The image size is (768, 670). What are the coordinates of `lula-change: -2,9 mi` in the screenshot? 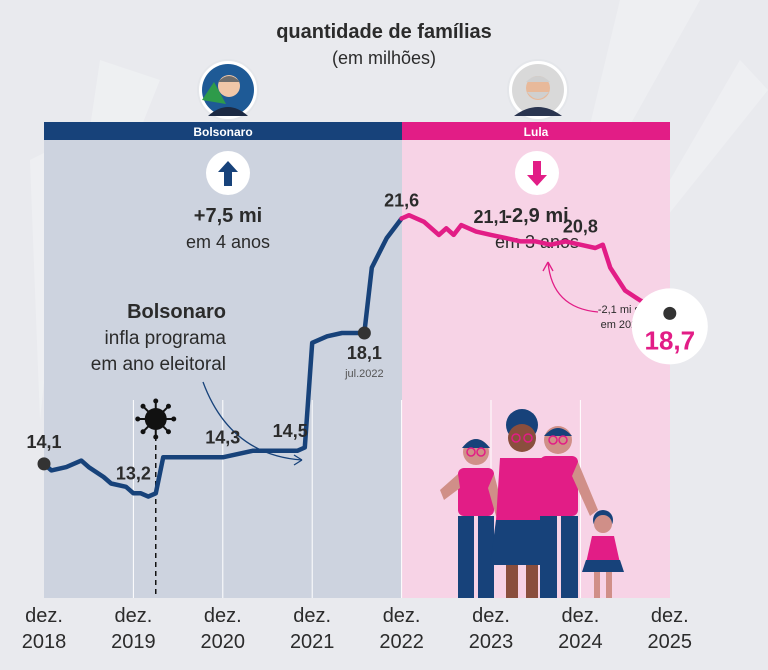 It's located at (536, 216).